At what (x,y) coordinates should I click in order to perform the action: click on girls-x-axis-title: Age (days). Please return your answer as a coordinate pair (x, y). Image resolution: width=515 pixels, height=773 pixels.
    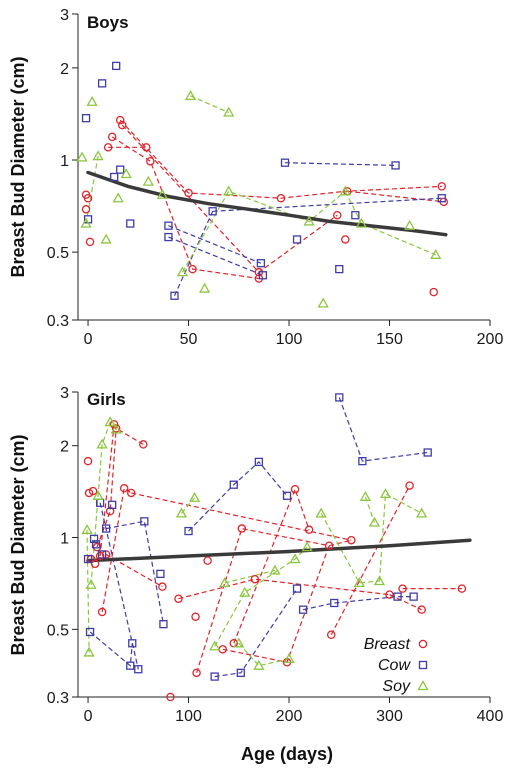
    Looking at the image, I should click on (287, 754).